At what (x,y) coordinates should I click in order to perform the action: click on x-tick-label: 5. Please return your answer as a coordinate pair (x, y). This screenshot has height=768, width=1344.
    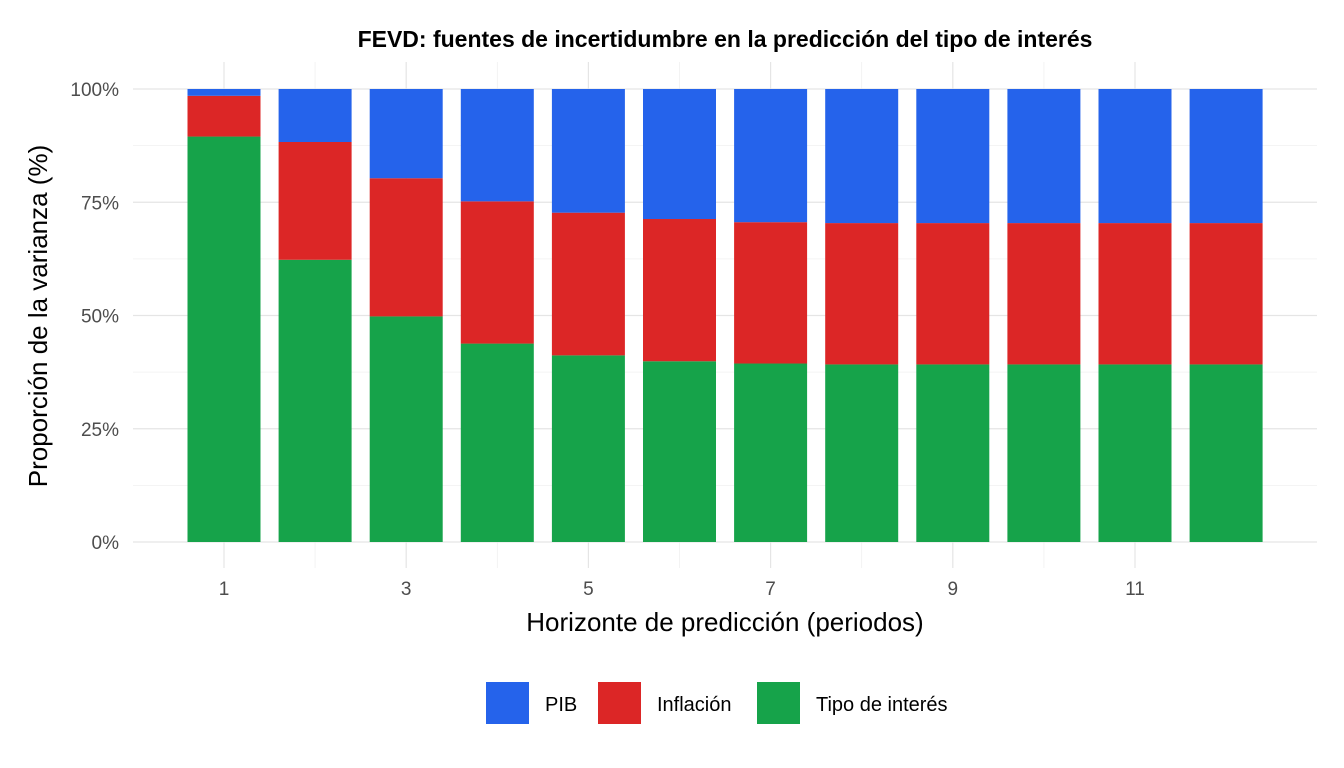
    Looking at the image, I should click on (588, 589).